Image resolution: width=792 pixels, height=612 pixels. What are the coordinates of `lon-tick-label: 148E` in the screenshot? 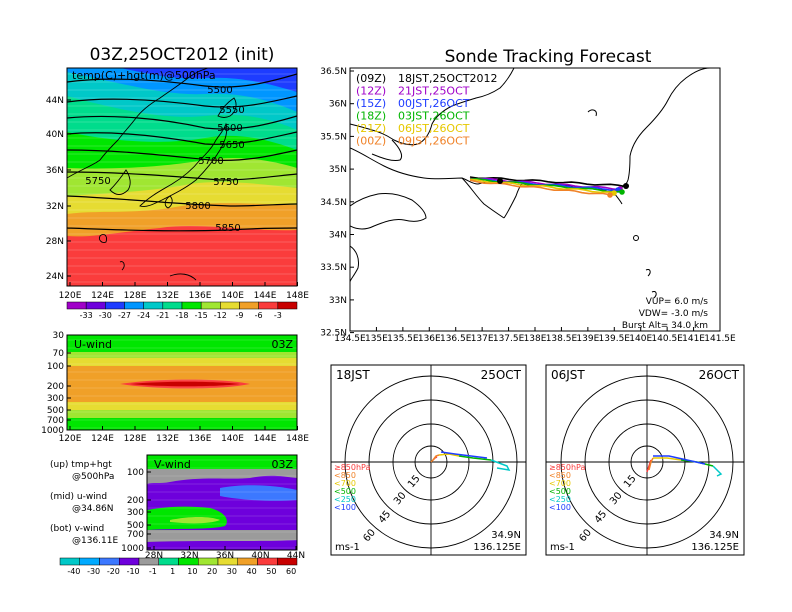 It's located at (297, 439).